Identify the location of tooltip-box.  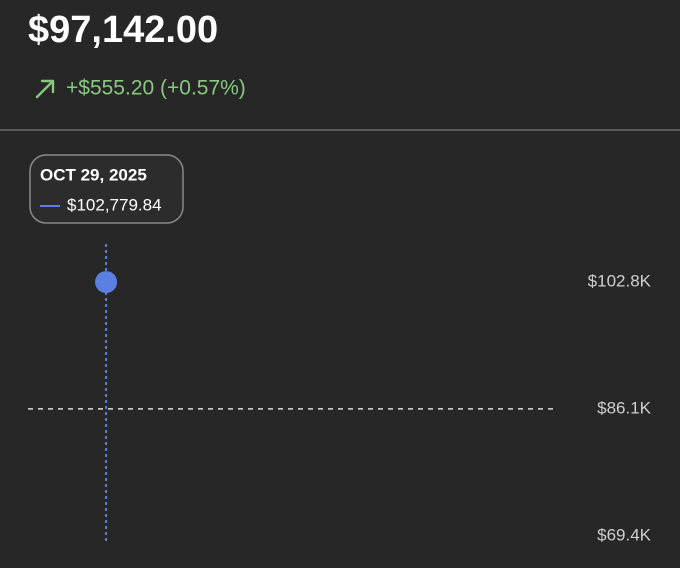
(106, 189).